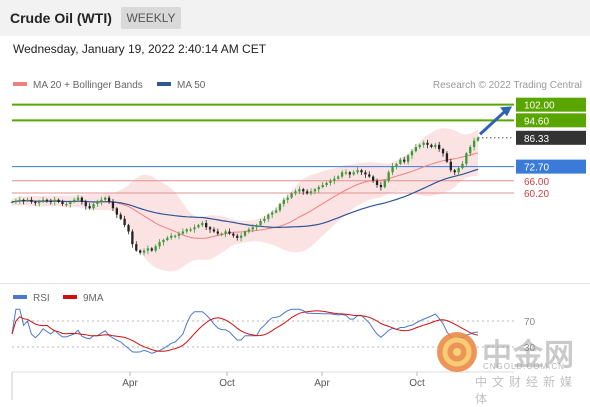 This screenshot has width=590, height=407. Describe the element at coordinates (151, 18) in the screenshot. I see `timeframe-badge: WEEKLY` at that location.